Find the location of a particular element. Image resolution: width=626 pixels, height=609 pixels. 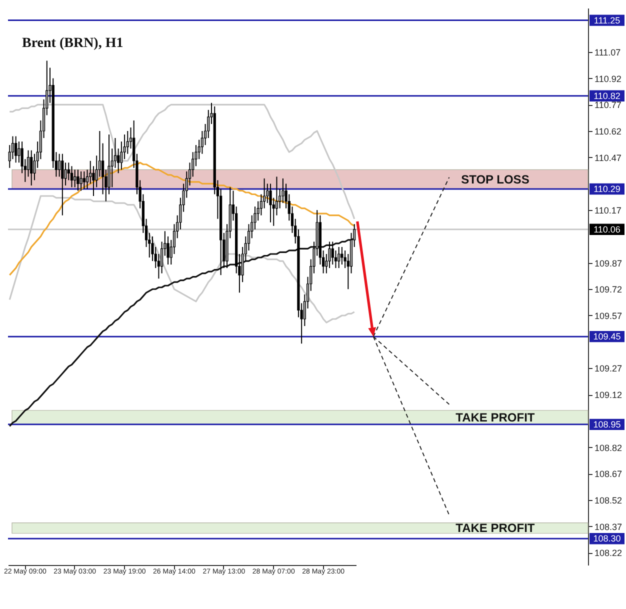

y-tick-label: 110.62 is located at coordinates (608, 131).